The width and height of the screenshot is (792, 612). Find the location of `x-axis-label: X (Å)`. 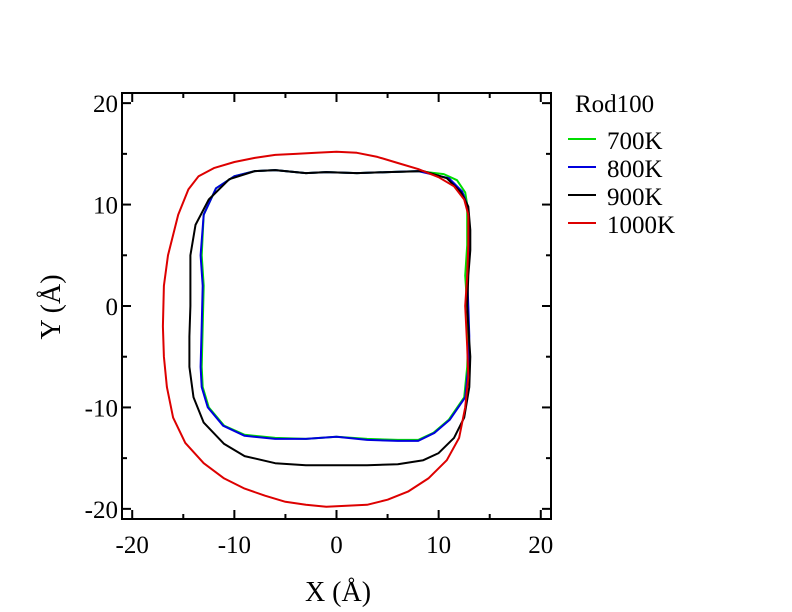

x-axis-label: X (Å) is located at coordinates (338, 592).